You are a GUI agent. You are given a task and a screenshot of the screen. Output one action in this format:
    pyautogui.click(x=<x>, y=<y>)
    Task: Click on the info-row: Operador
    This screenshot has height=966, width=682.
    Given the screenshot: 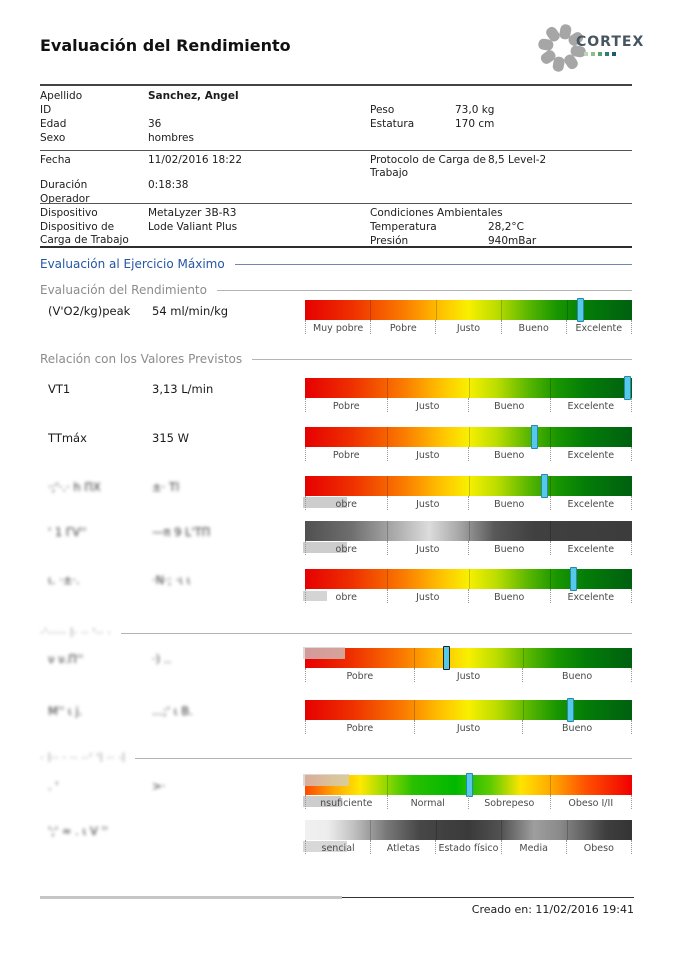 What is the action you would take?
    pyautogui.click(x=195, y=199)
    